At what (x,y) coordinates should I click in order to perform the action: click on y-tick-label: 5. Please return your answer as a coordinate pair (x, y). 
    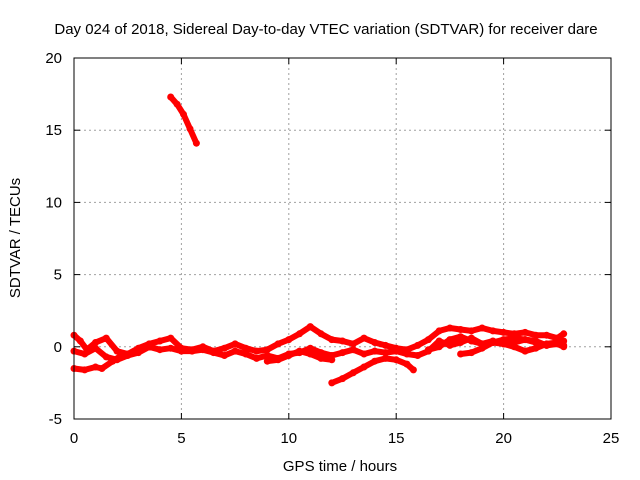
    Looking at the image, I should click on (58, 275).